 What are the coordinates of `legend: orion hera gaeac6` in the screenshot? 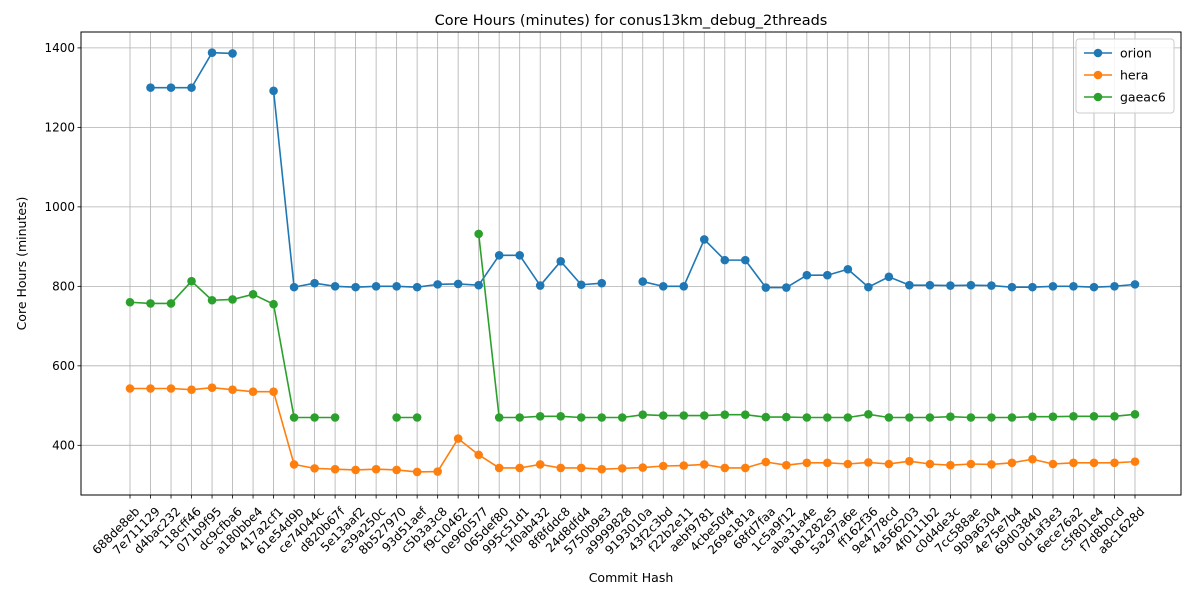 It's located at (1125, 76).